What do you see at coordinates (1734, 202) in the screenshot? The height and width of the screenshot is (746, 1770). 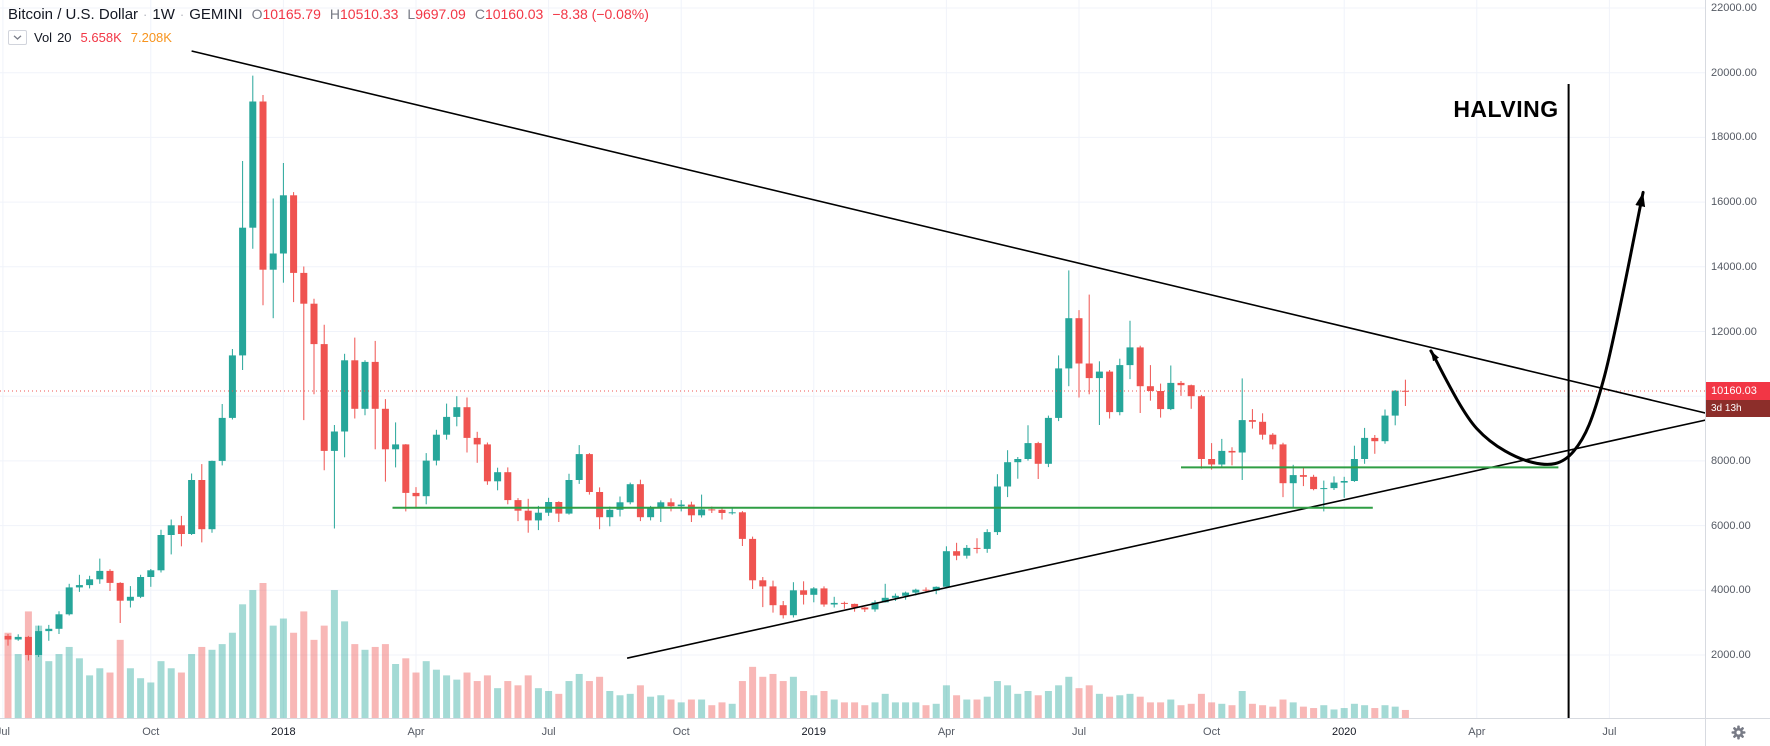 I see `price-tick-label: 16000.00` at bounding box center [1734, 202].